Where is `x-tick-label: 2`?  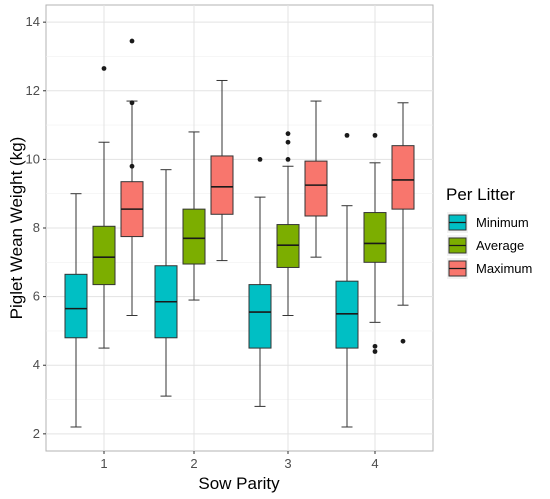 x-tick-label: 2 is located at coordinates (193, 463).